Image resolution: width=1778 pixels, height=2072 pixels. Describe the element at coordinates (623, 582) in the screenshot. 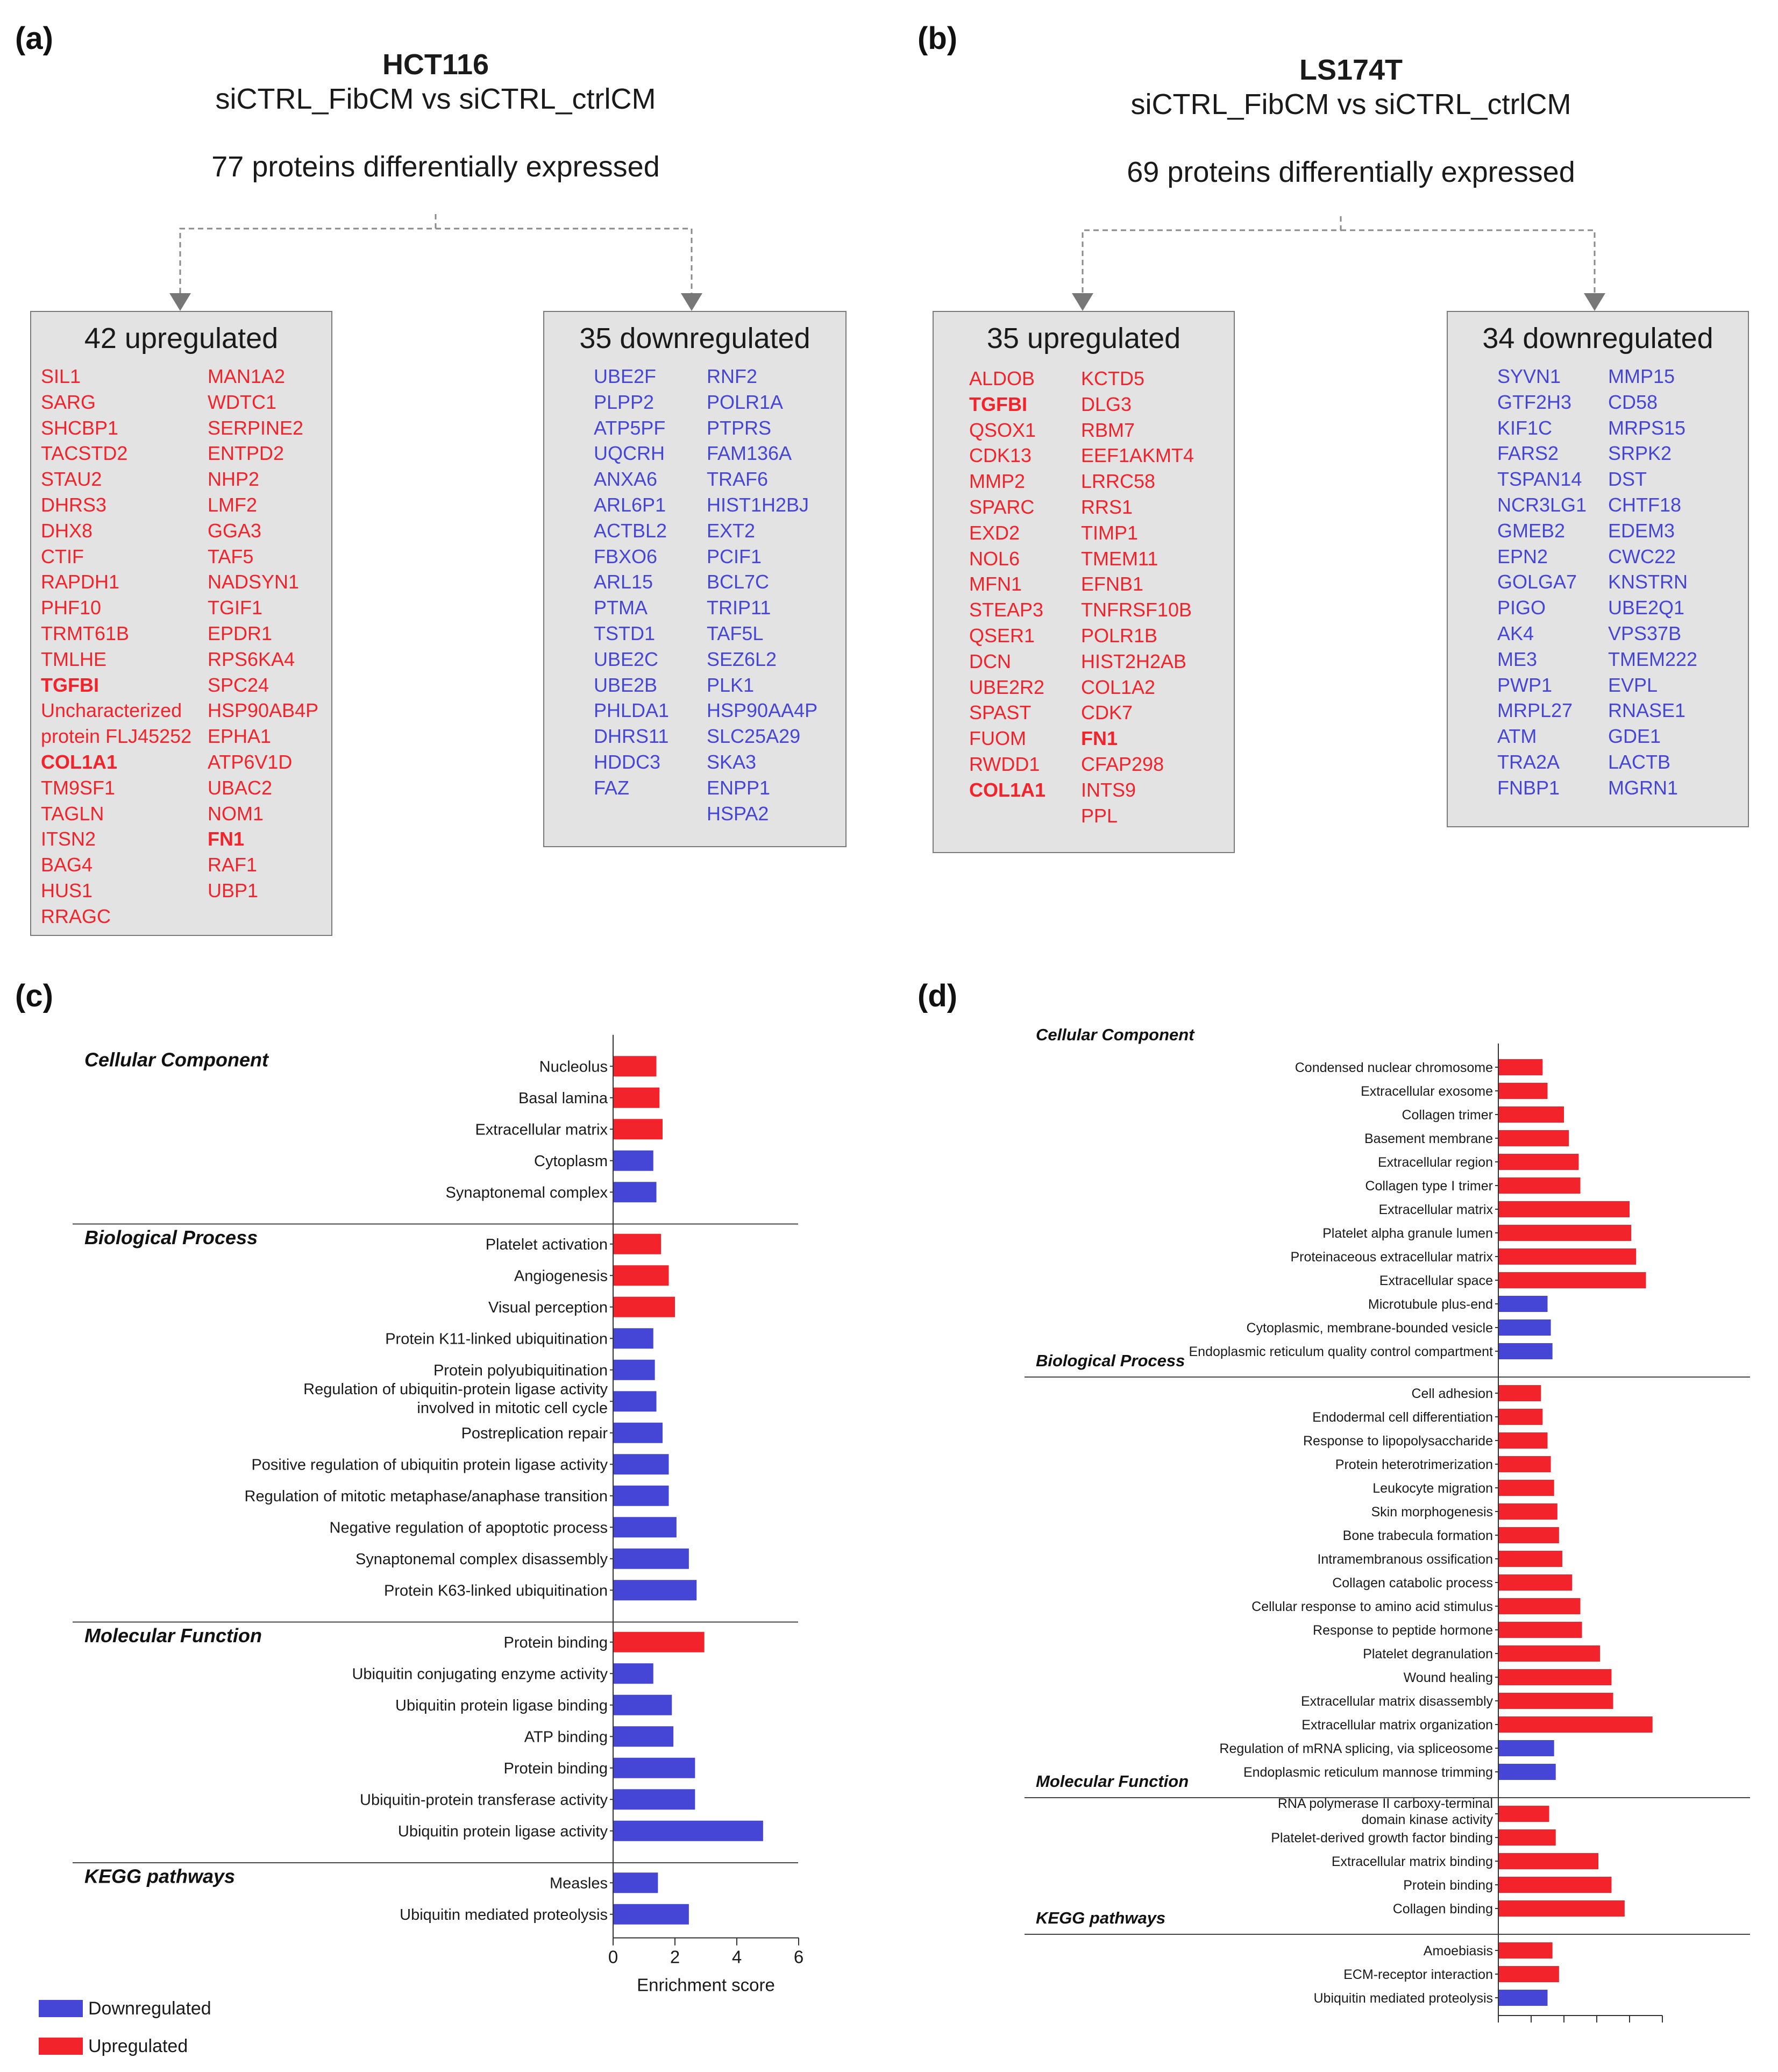

I see `protein-item: ARL15` at that location.